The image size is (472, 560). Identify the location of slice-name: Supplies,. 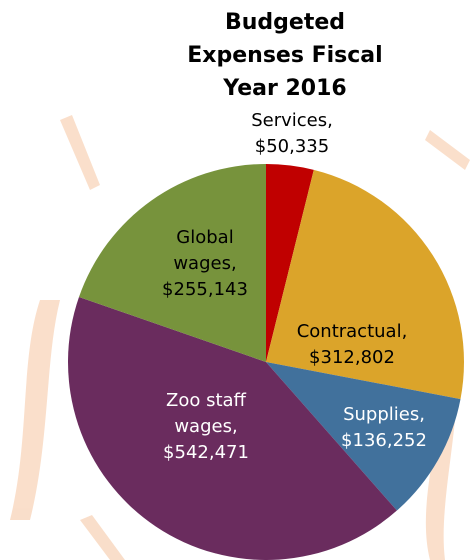
(384, 414).